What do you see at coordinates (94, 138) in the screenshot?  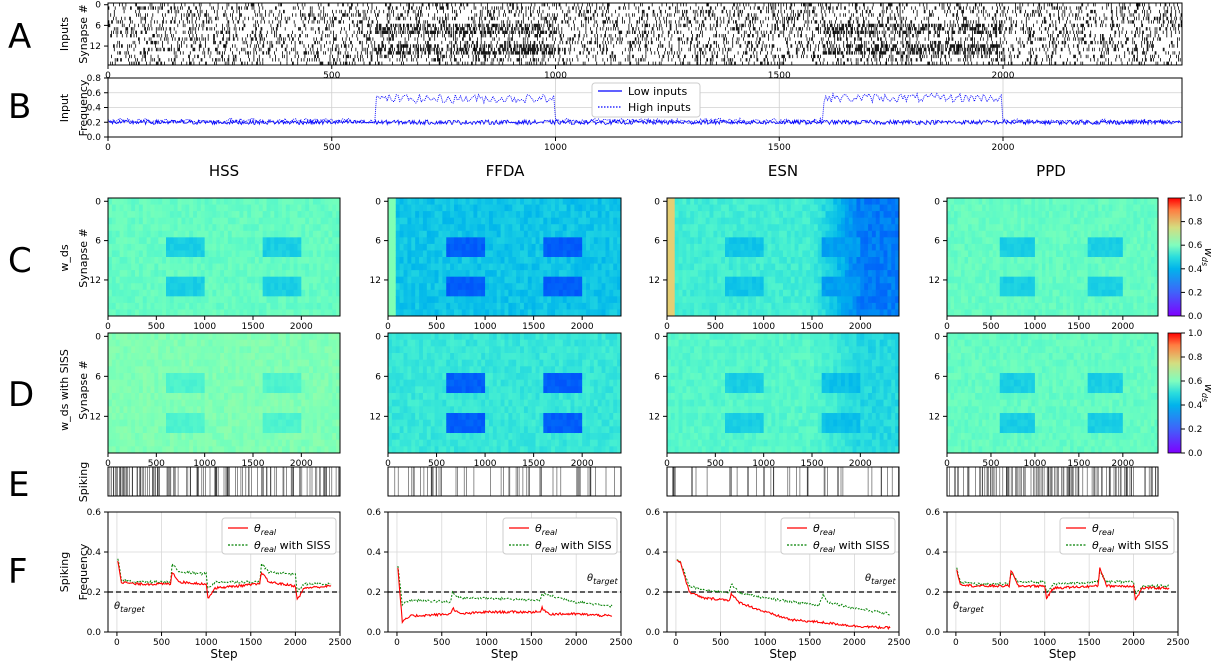 I see `panel-b-ytick-label: 0.0` at bounding box center [94, 138].